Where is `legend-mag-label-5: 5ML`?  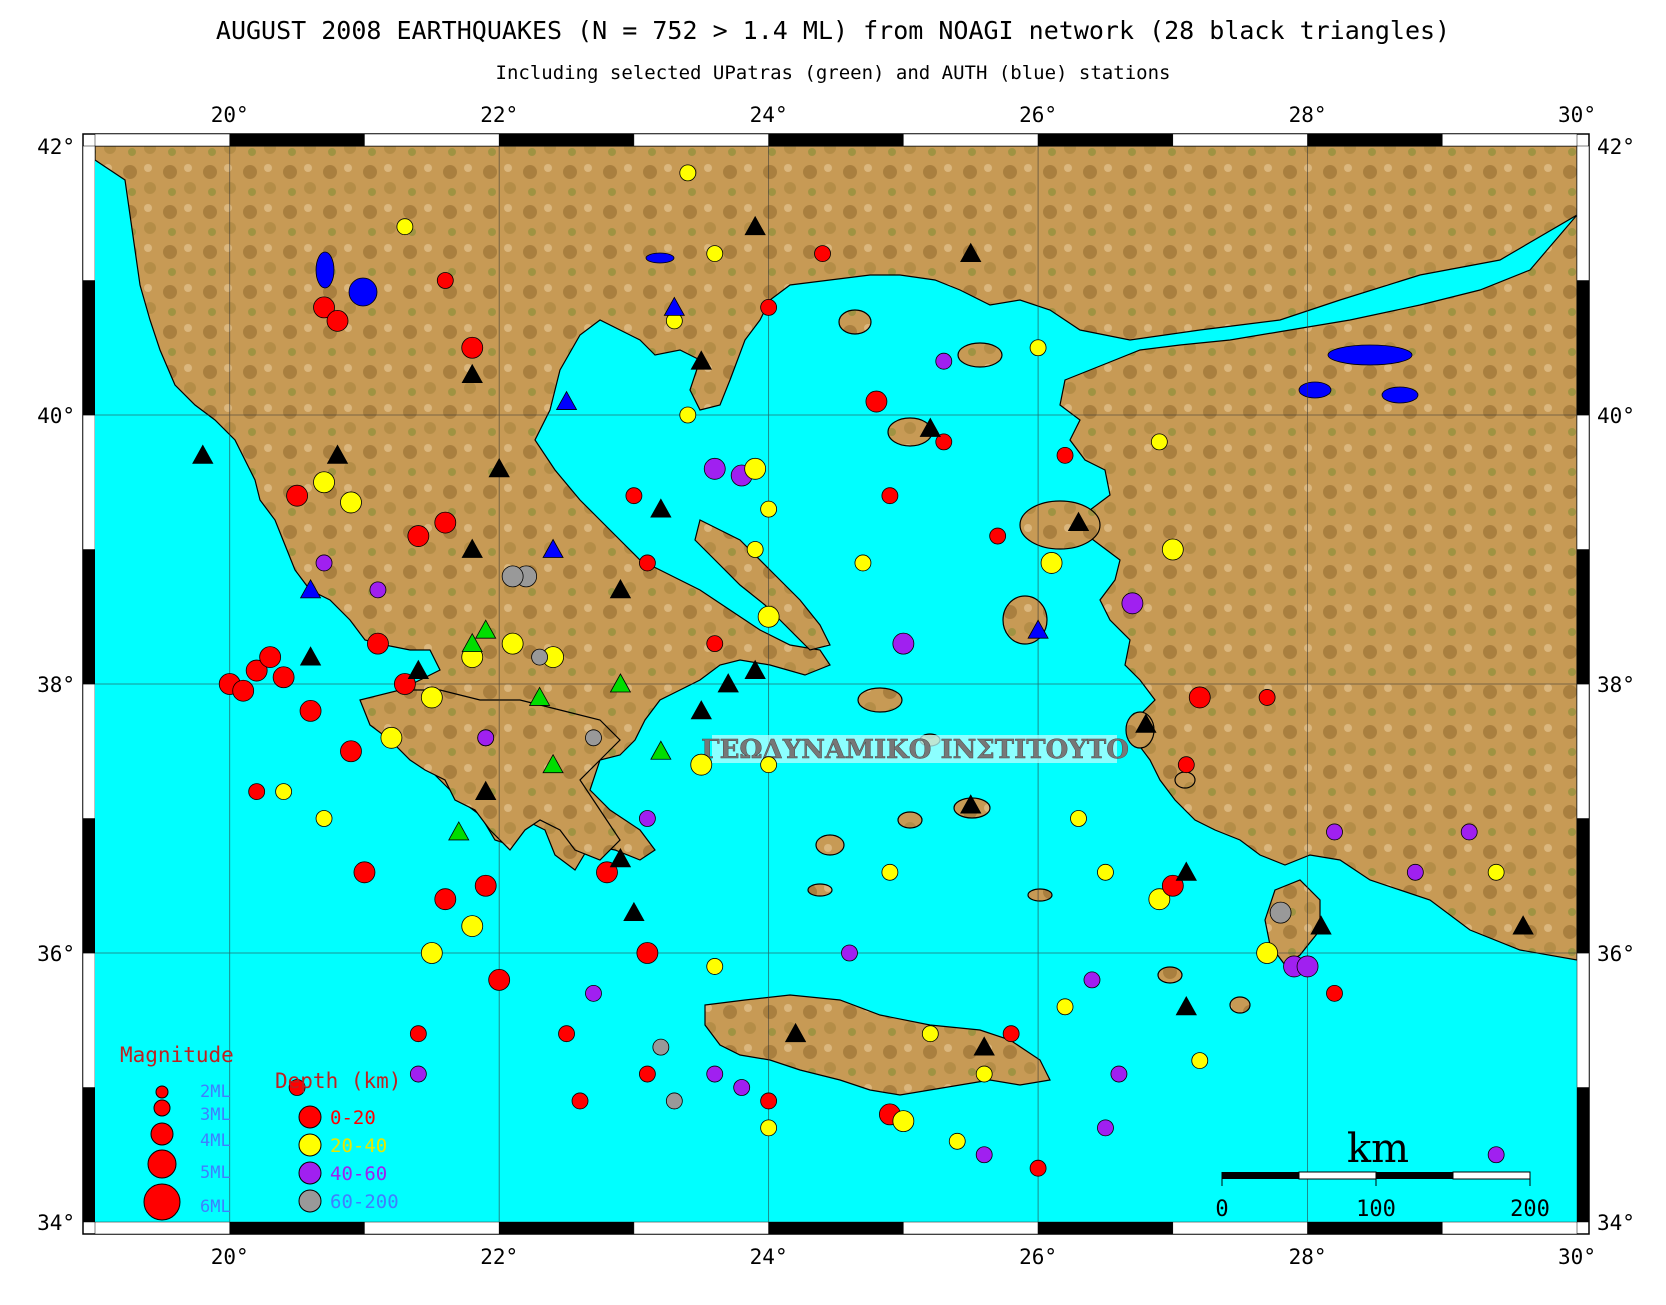 legend-mag-label-5: 5ML is located at coordinates (215, 1173).